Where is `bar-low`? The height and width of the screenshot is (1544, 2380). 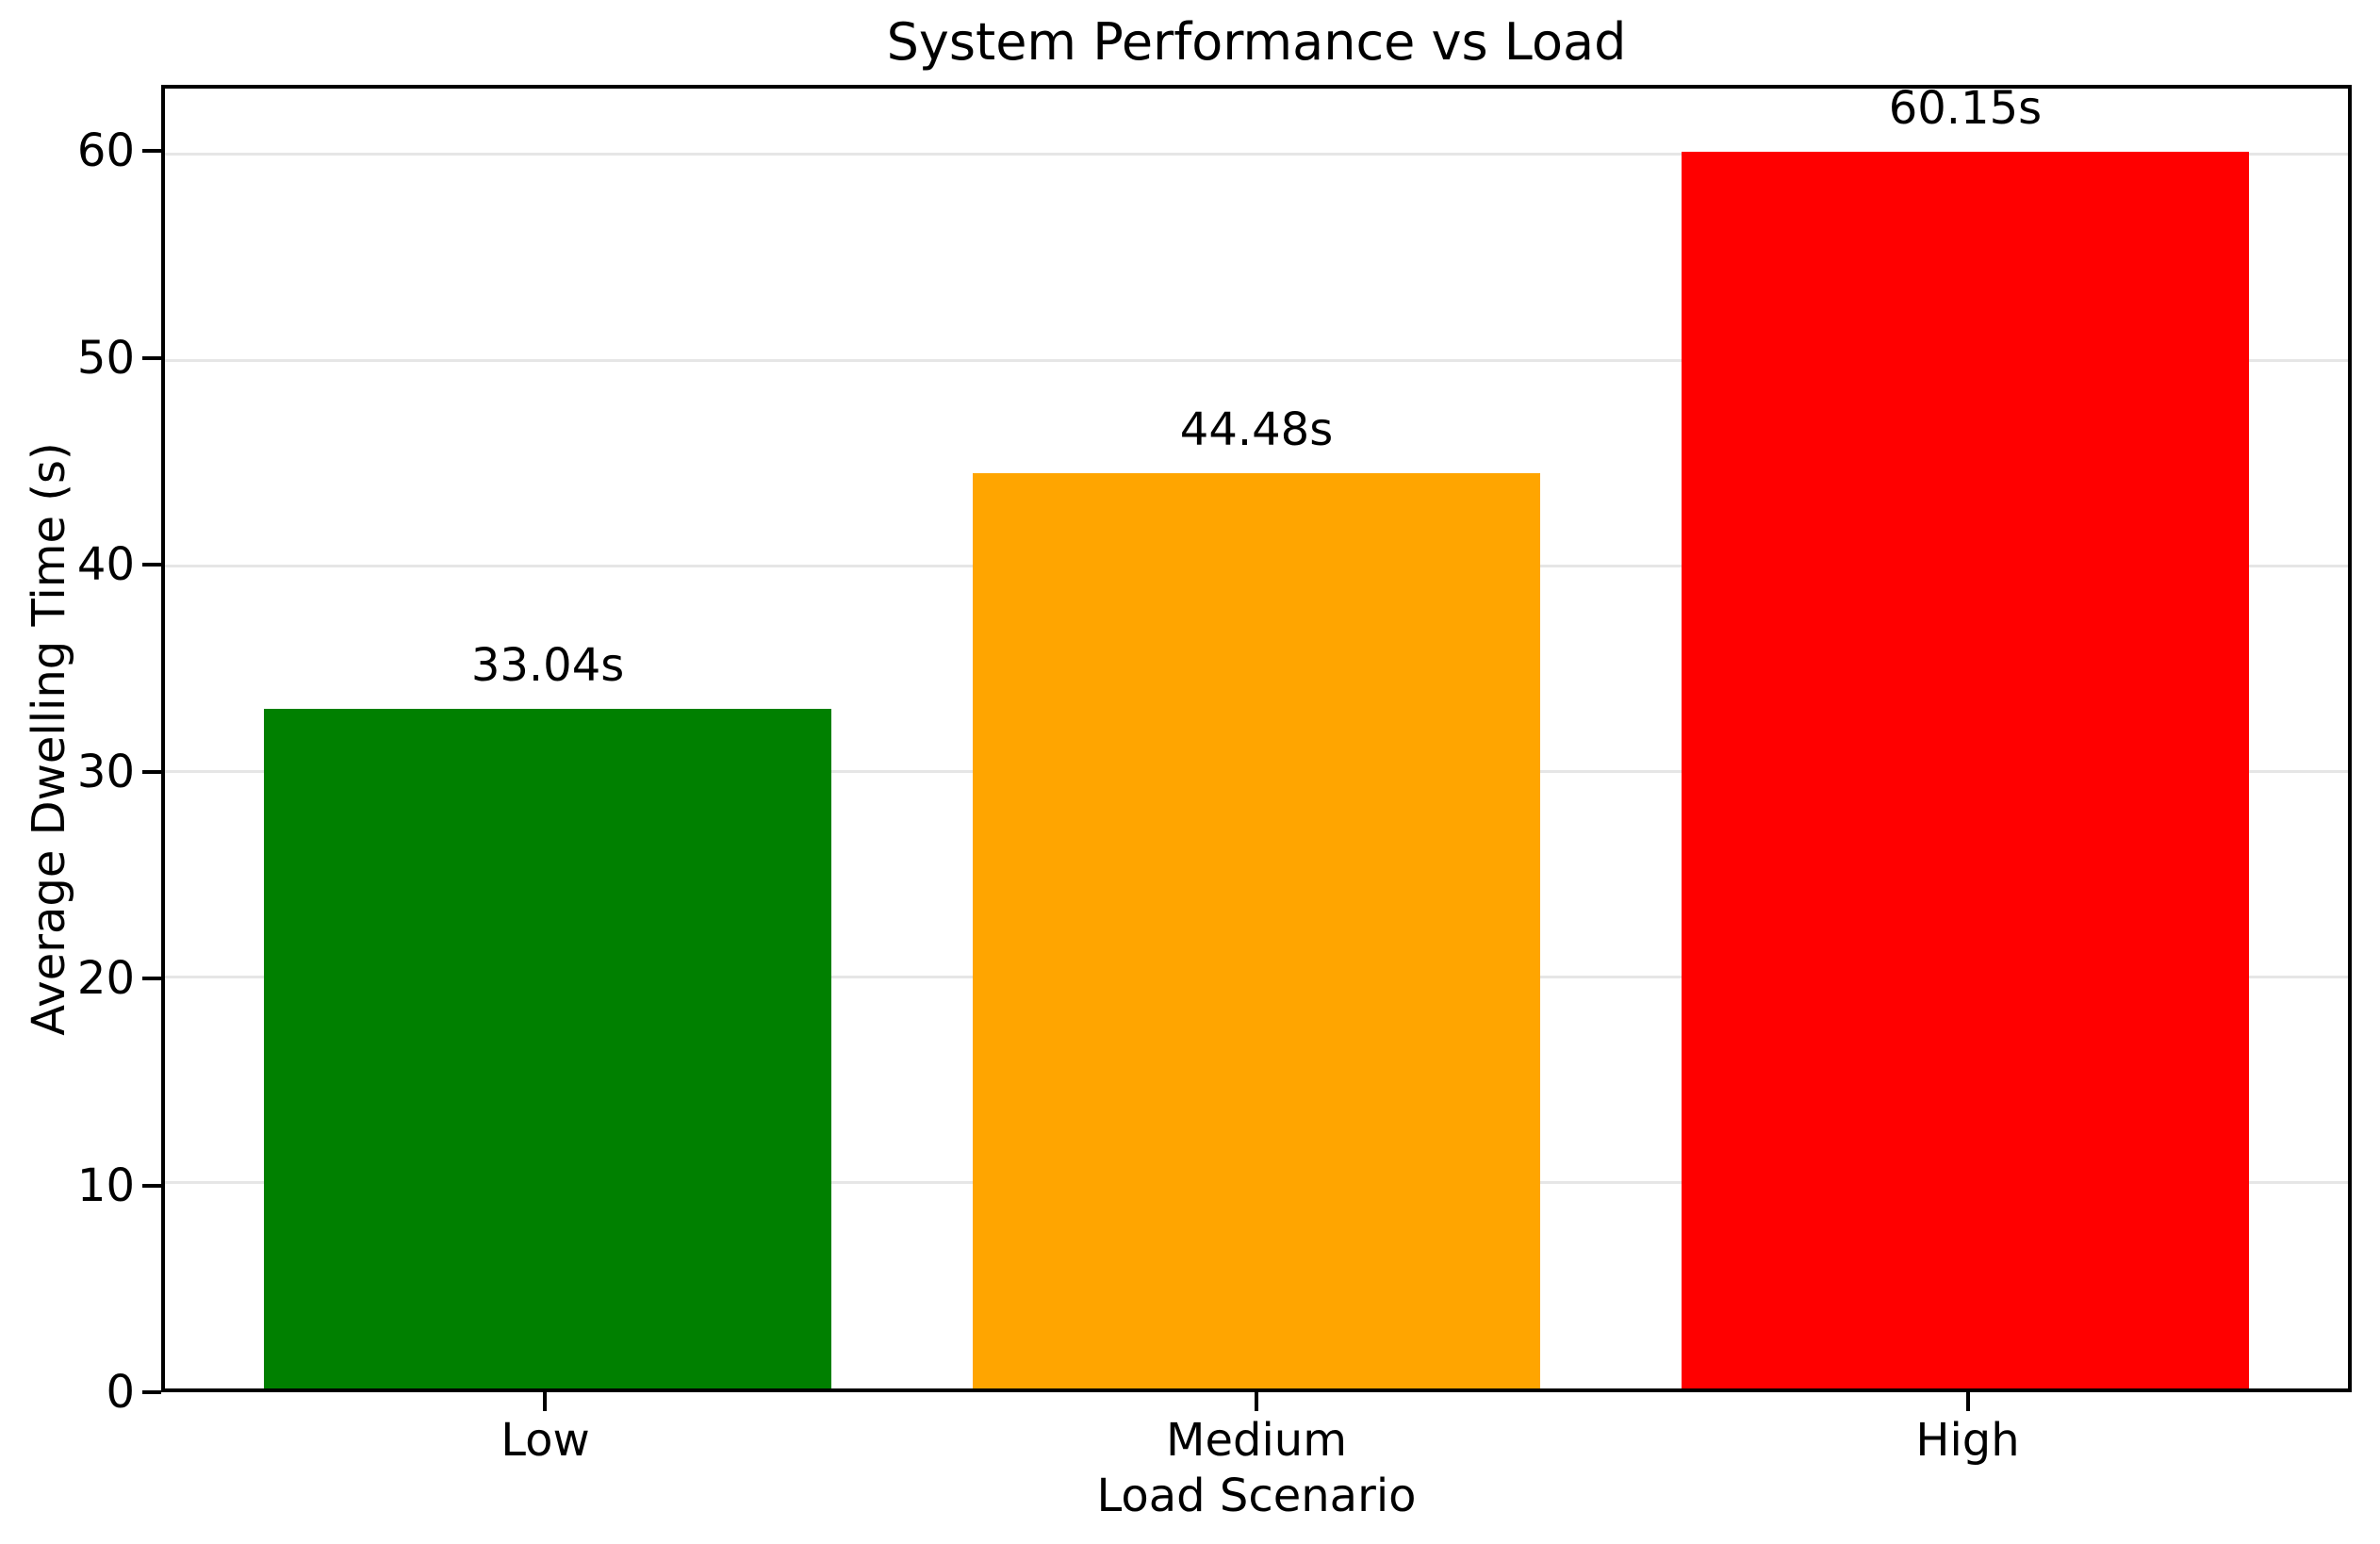 bar-low is located at coordinates (547, 1048).